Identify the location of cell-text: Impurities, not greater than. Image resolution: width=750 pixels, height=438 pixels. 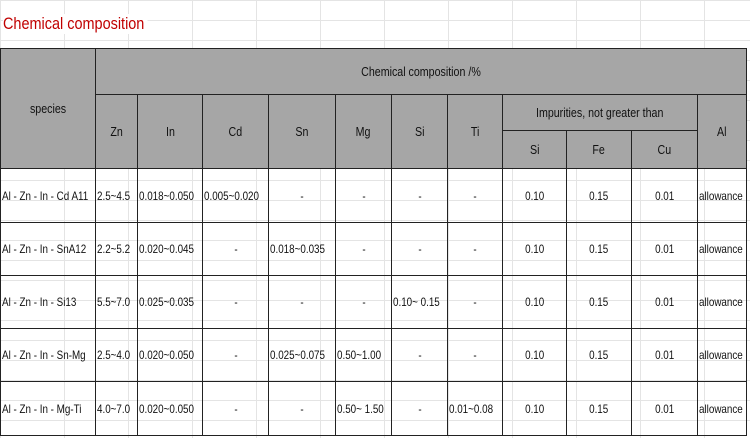
(600, 112).